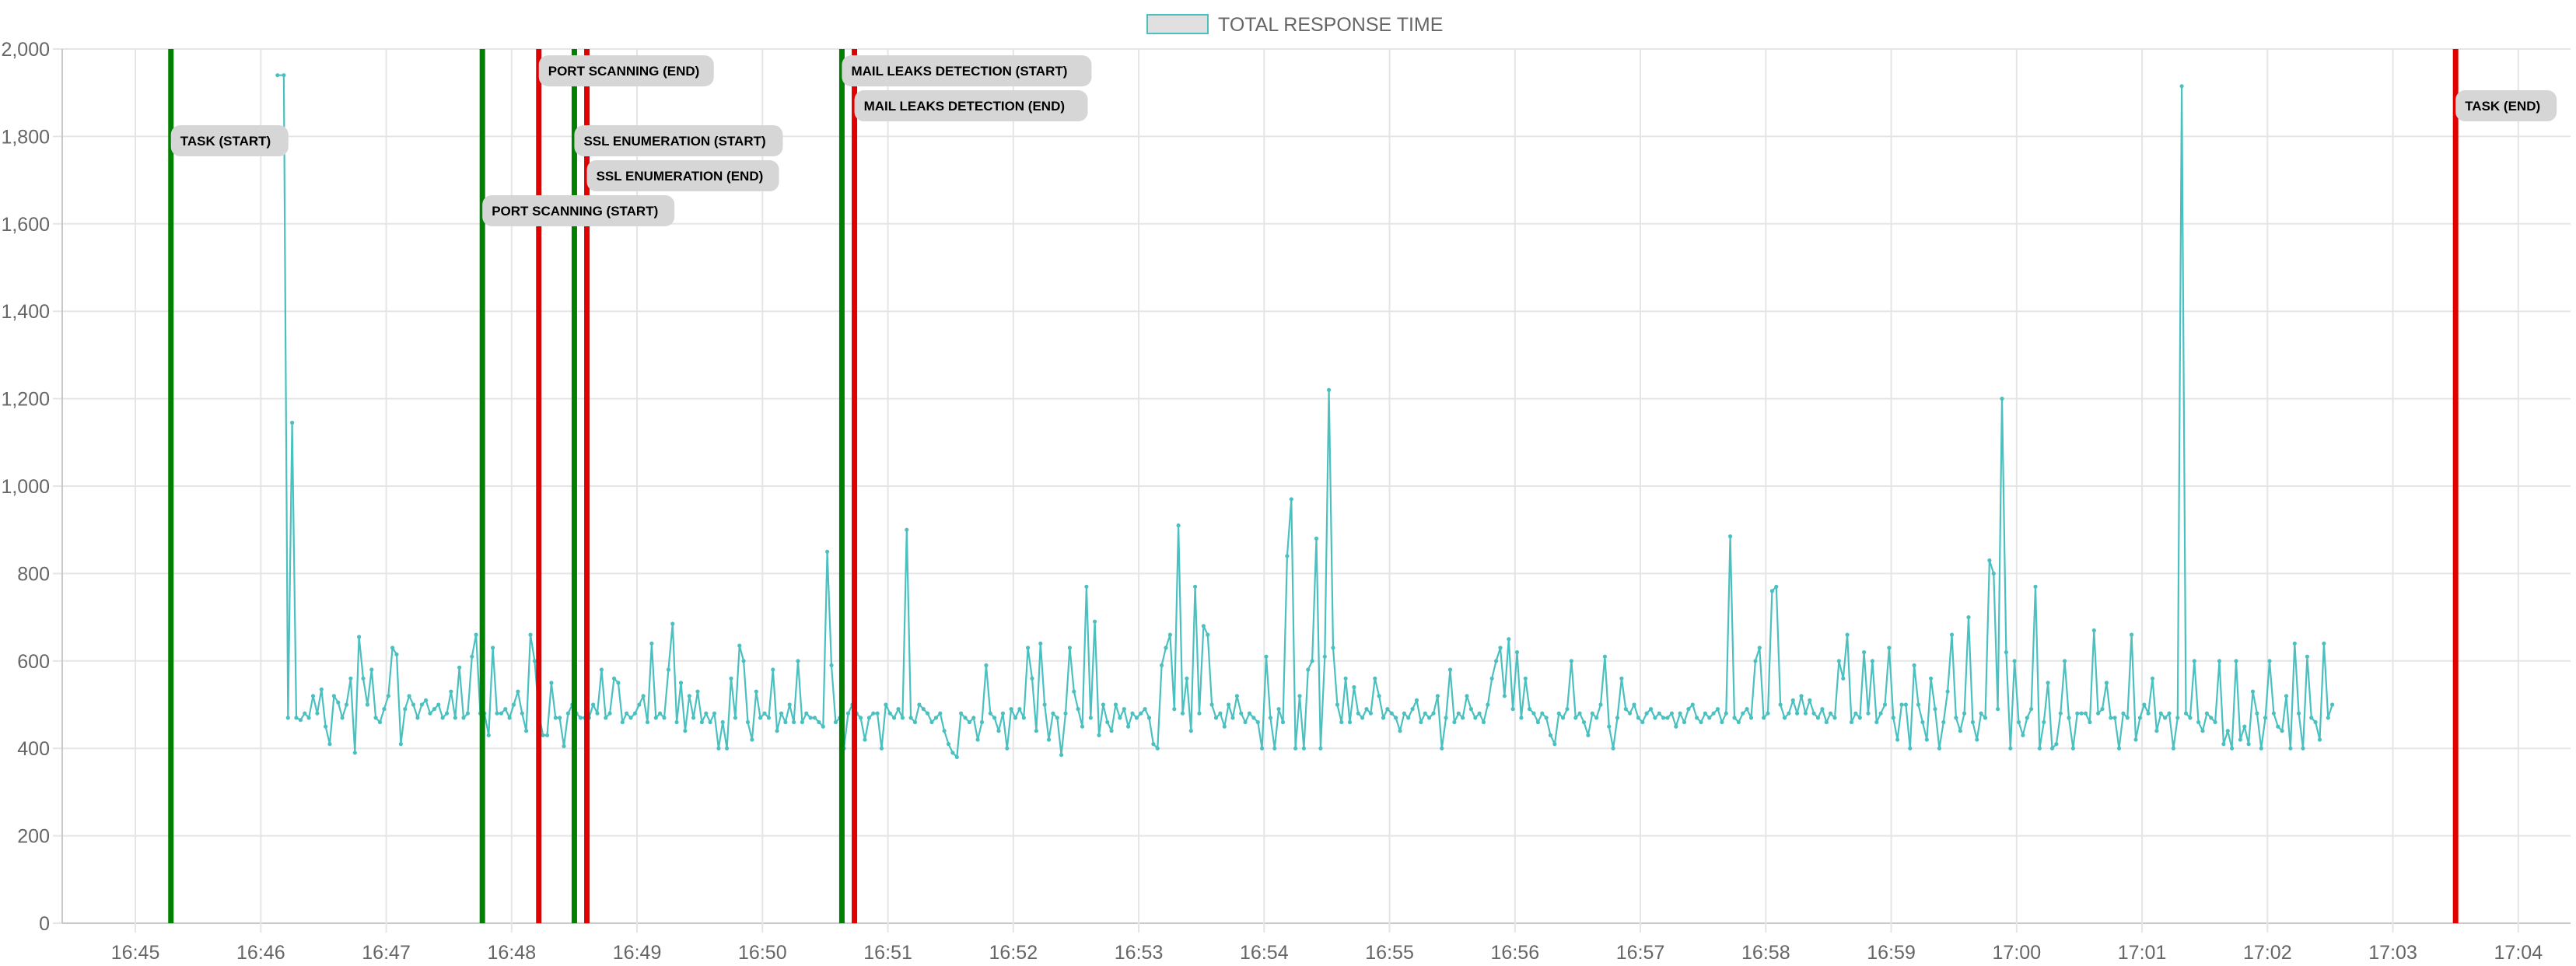 This screenshot has height=966, width=2576. Describe the element at coordinates (1178, 24) in the screenshot. I see `legend-swatch` at that location.